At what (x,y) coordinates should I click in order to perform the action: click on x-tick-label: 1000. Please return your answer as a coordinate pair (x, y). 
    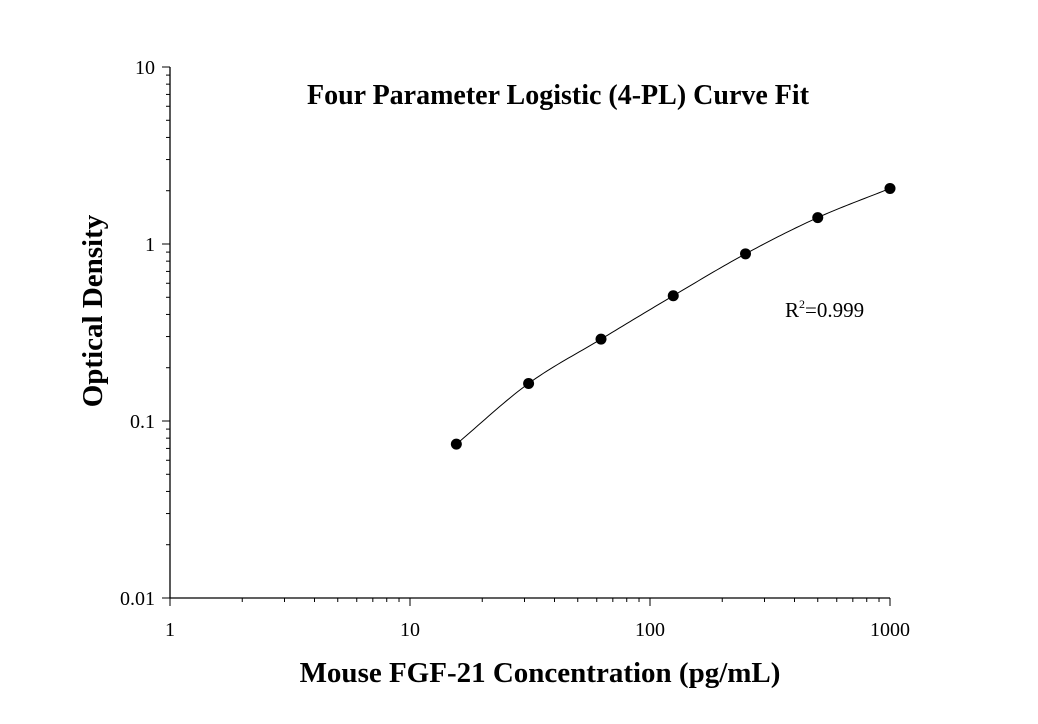
    Looking at the image, I should click on (890, 630).